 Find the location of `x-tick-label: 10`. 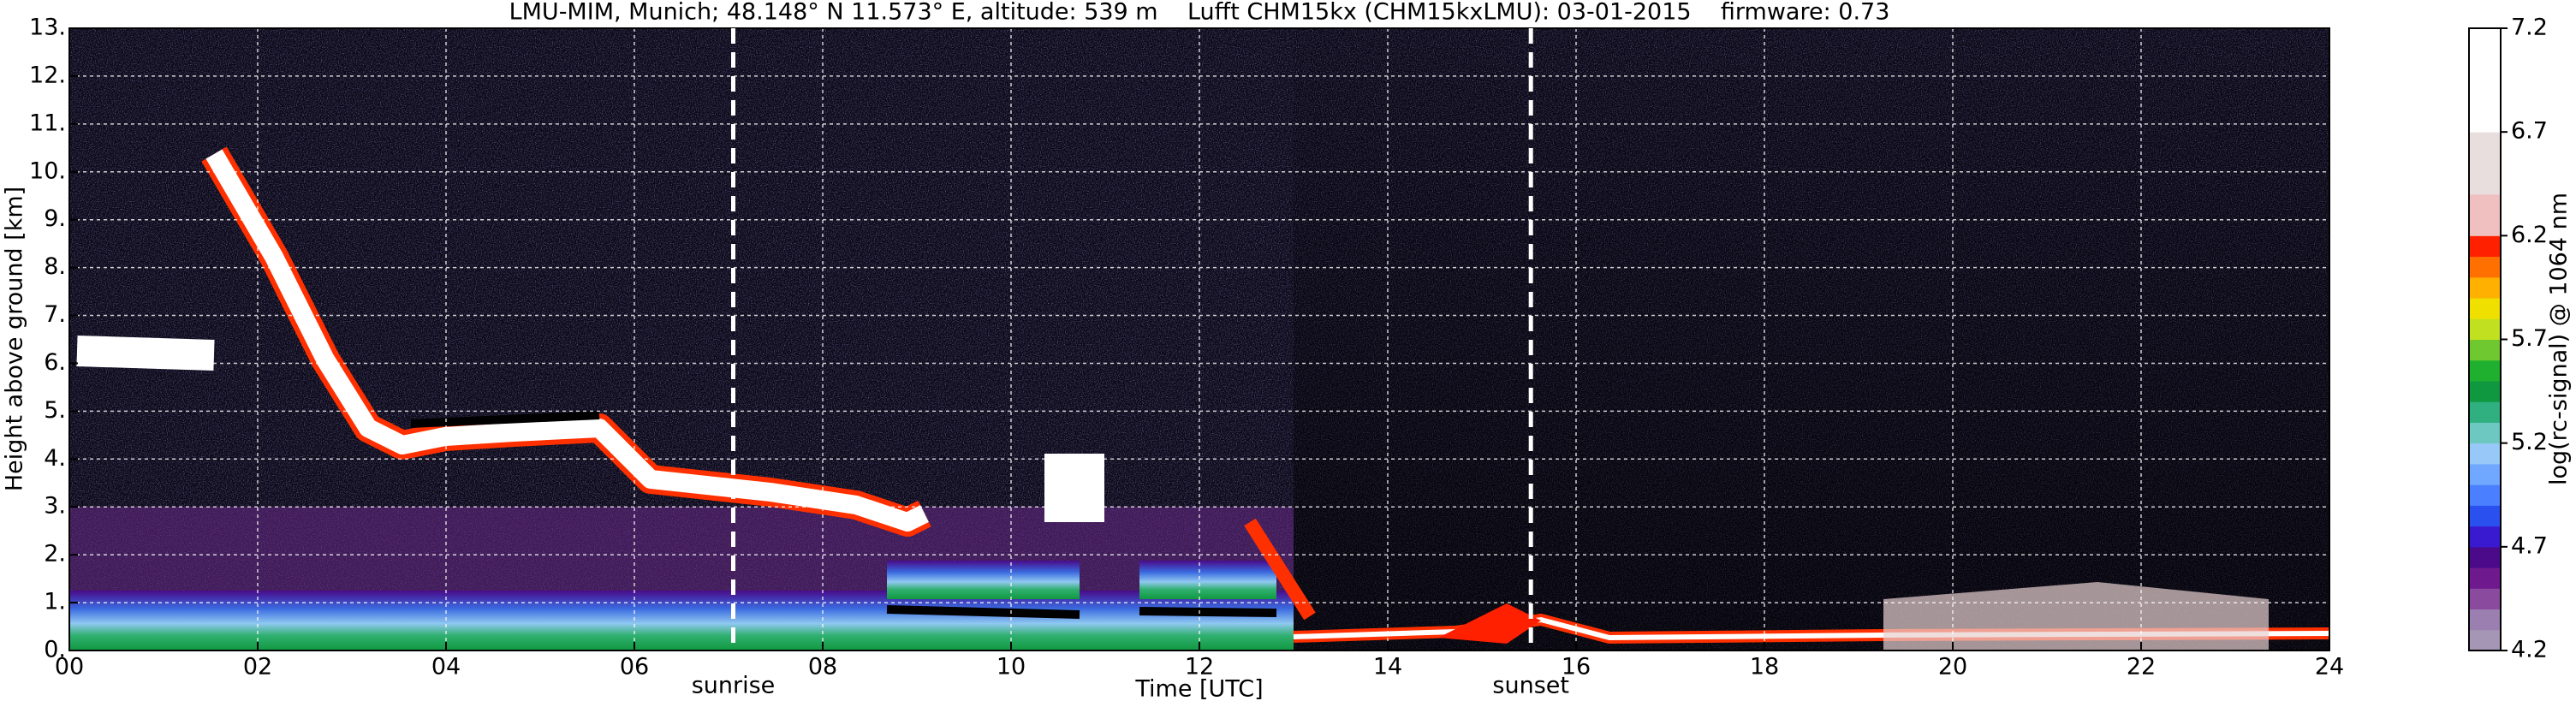

x-tick-label: 10 is located at coordinates (1011, 667).